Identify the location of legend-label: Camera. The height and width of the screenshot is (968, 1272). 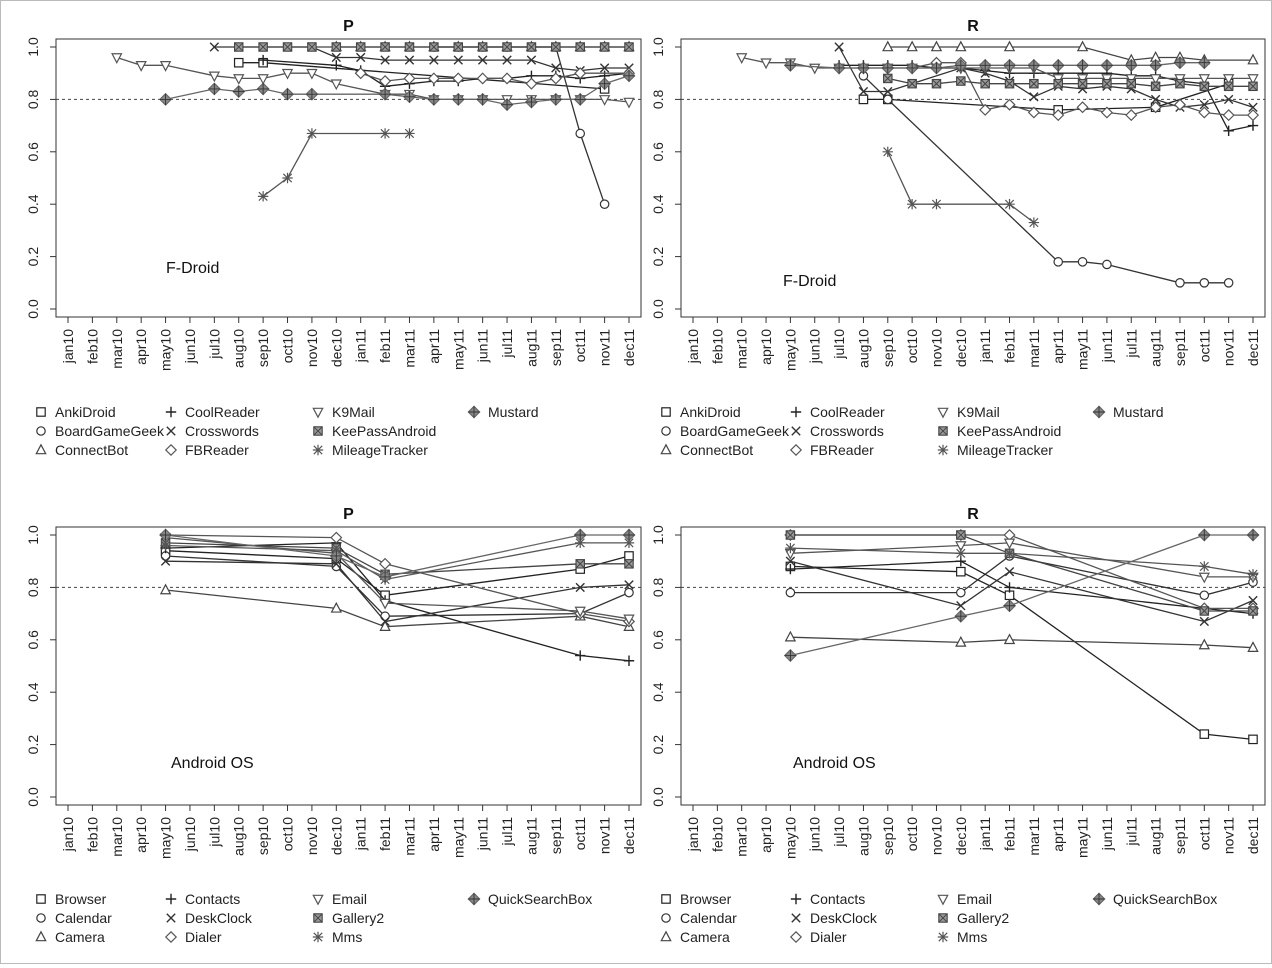
(80, 937).